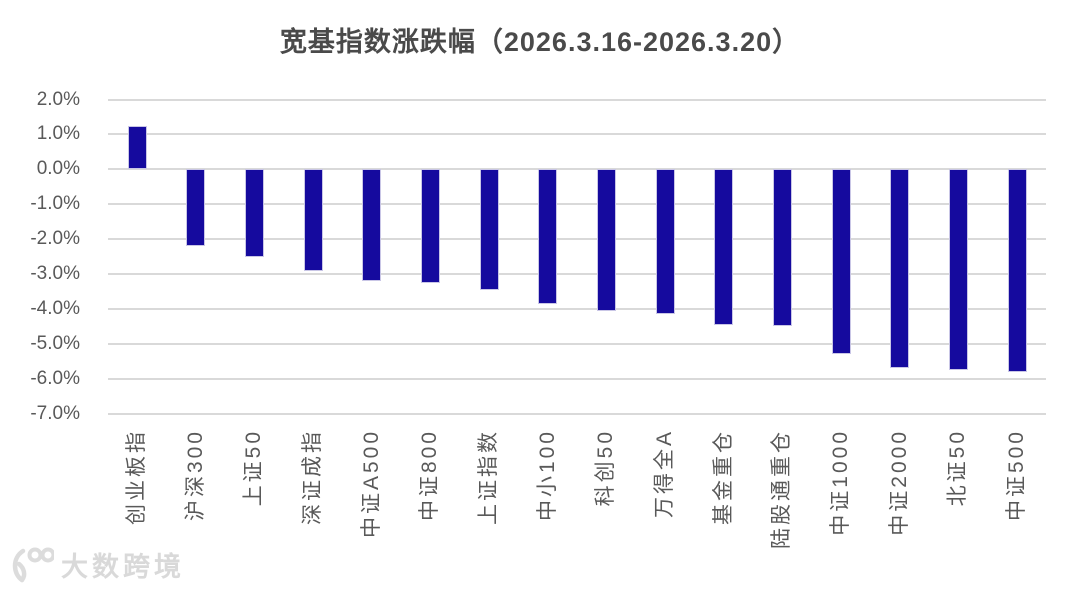  Describe the element at coordinates (430, 475) in the screenshot. I see `x-axis-label: 中证800` at that location.